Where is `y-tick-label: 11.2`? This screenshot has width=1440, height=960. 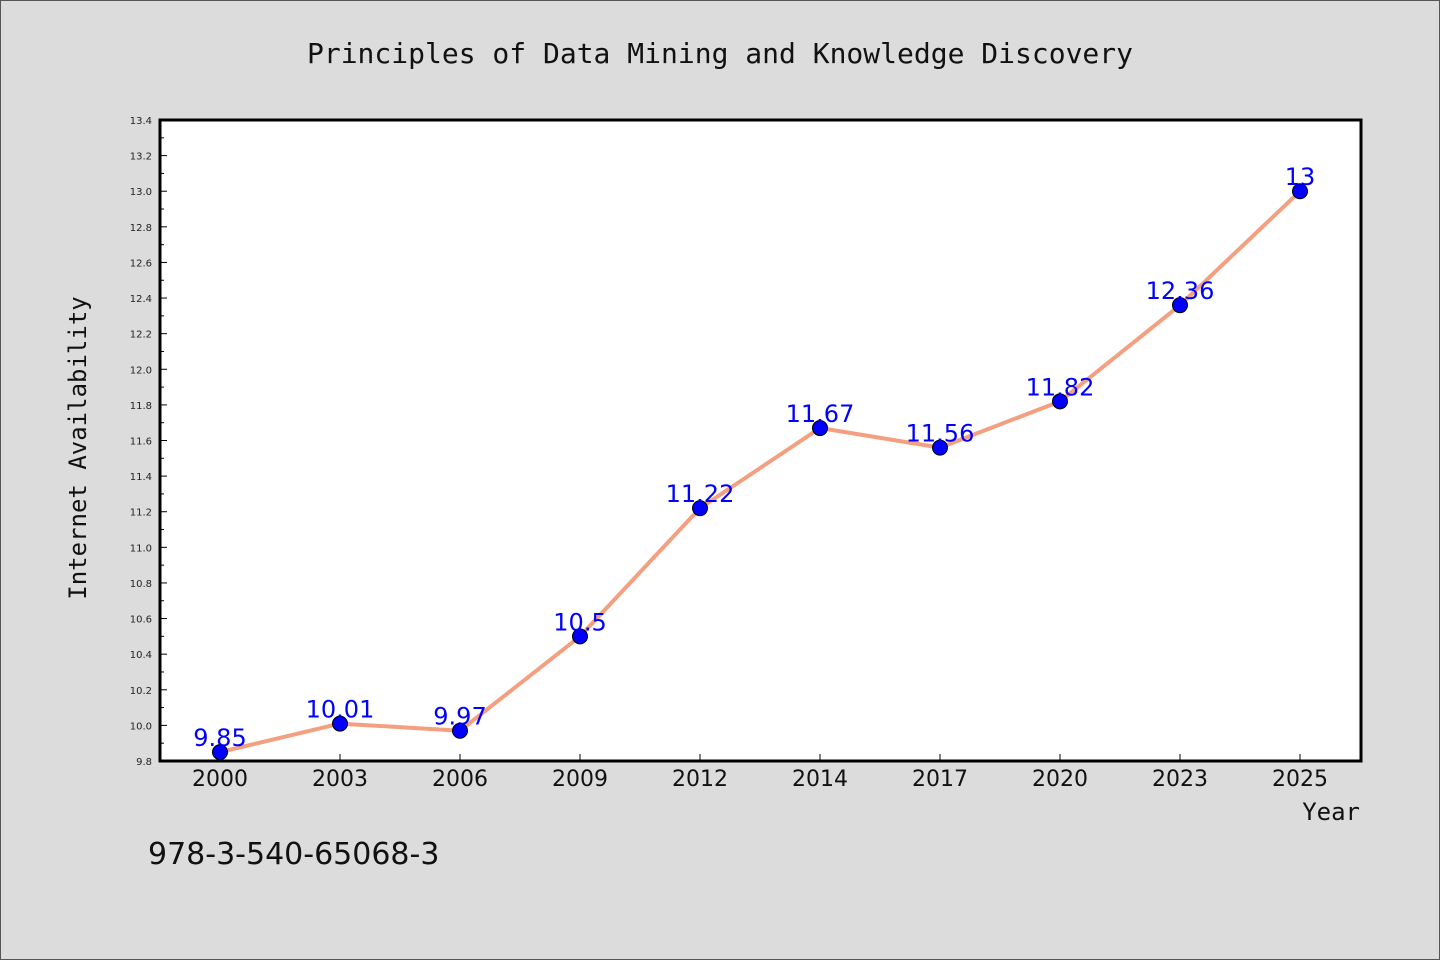 y-tick-label: 11.2 is located at coordinates (141, 513).